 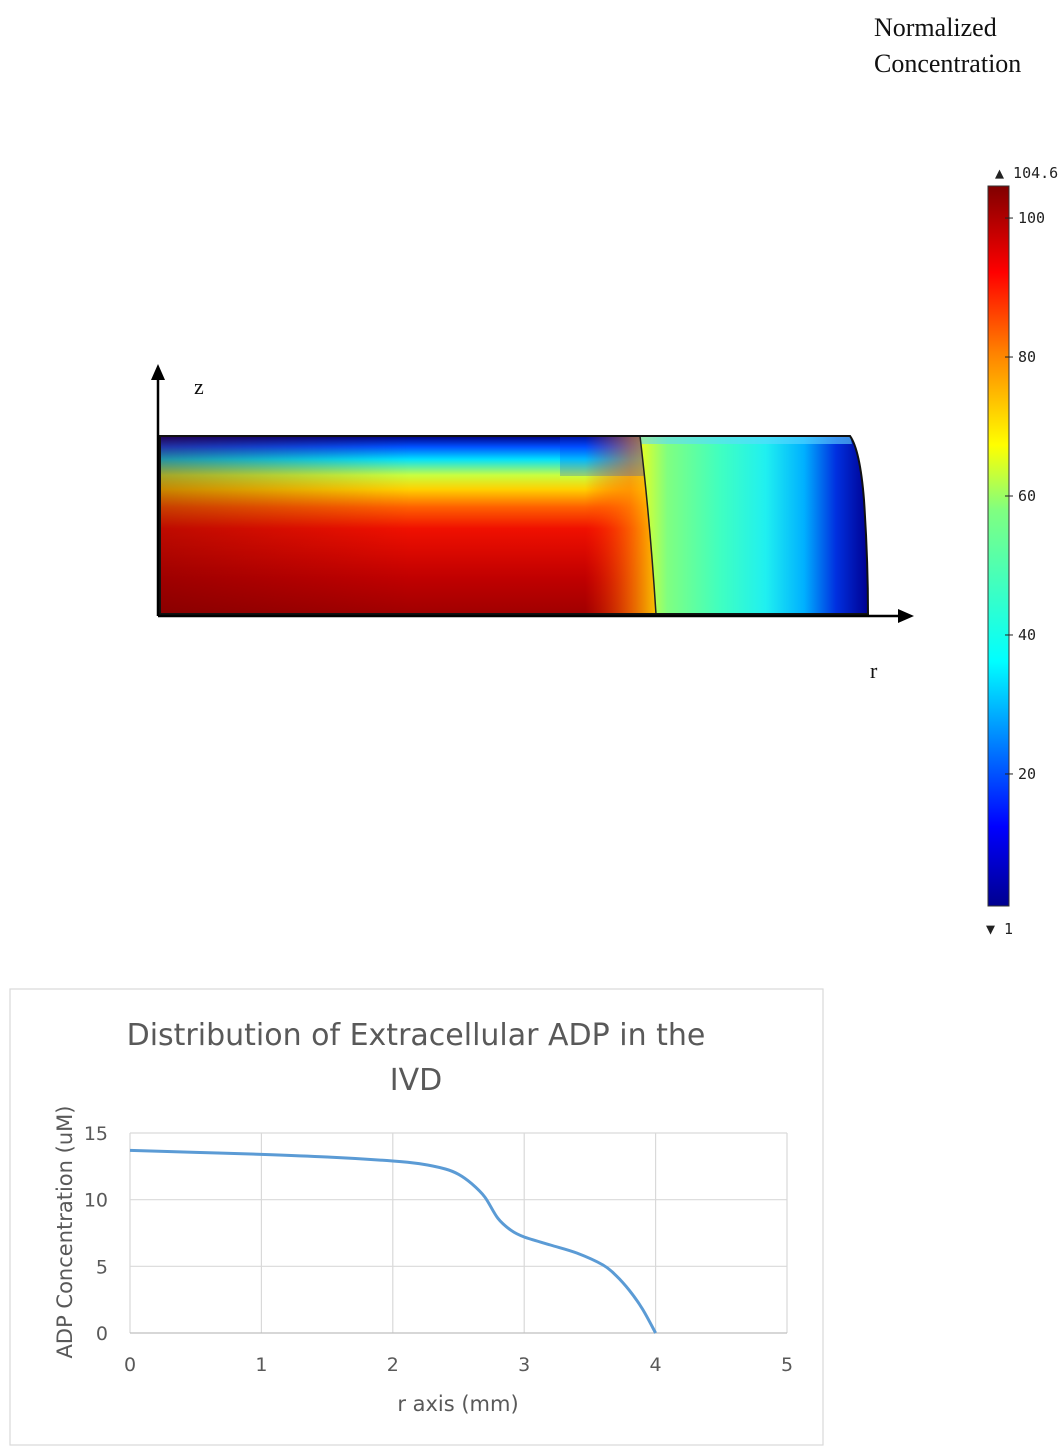 What do you see at coordinates (130, 1365) in the screenshot?
I see `x-tick-label: 0` at bounding box center [130, 1365].